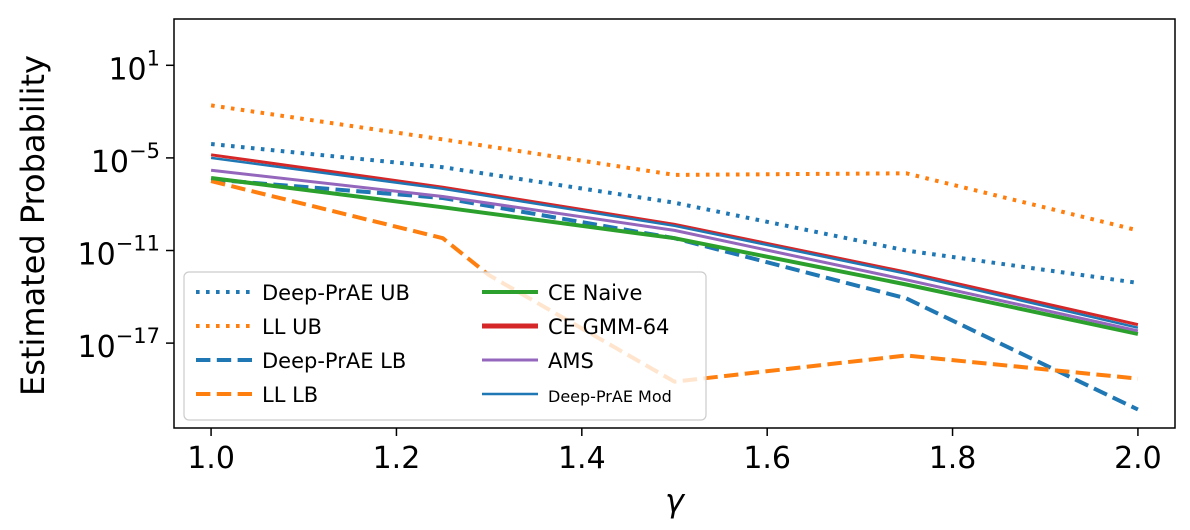  I want to click on legend-label: CE Naive, so click(595, 293).